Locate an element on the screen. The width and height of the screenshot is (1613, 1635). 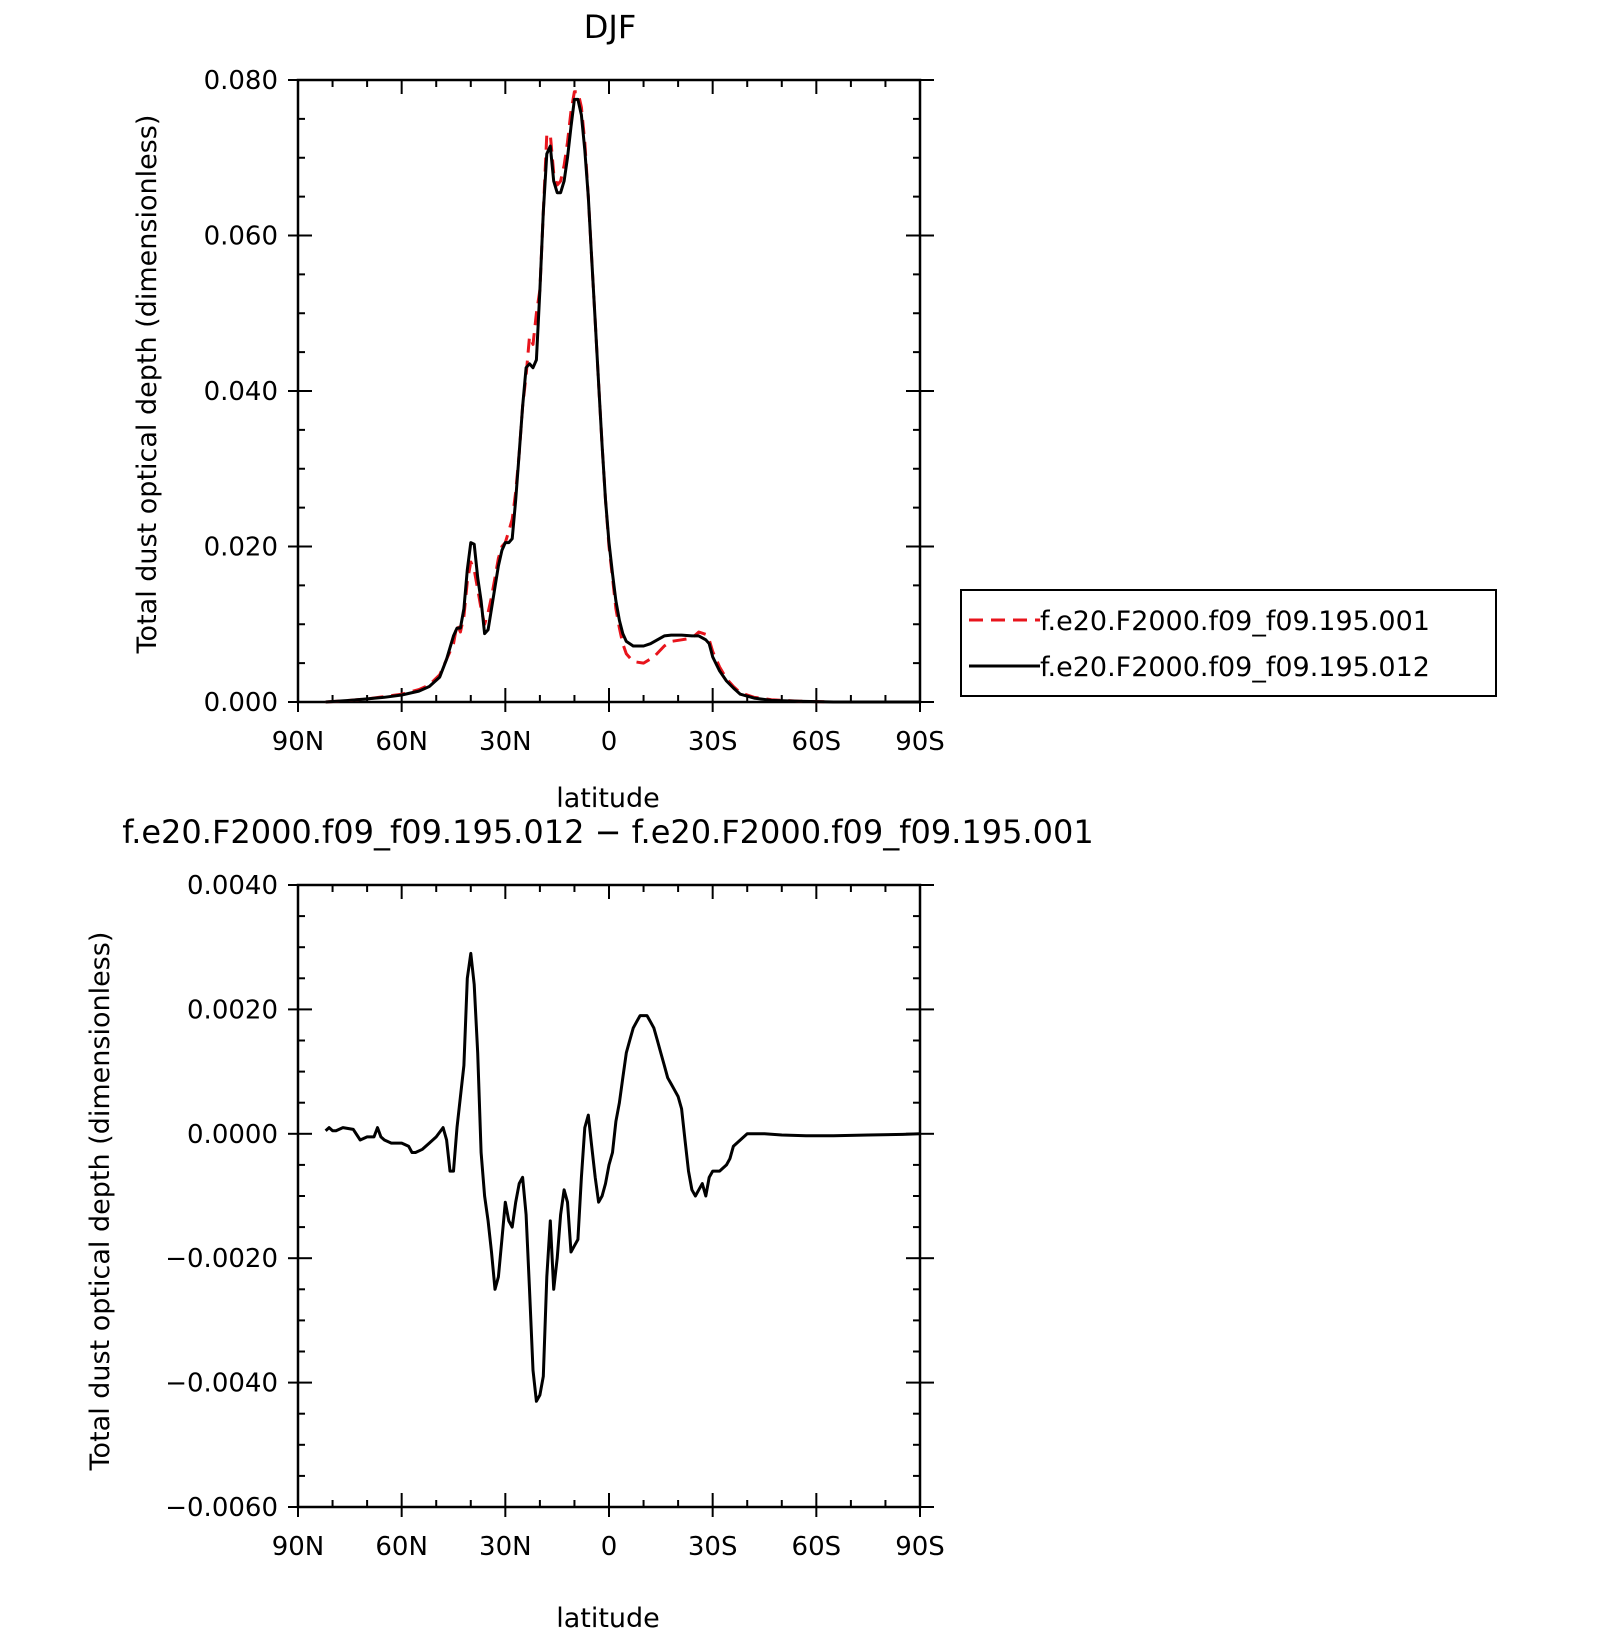
bottom-x-tick-label: 60N is located at coordinates (401, 1547).